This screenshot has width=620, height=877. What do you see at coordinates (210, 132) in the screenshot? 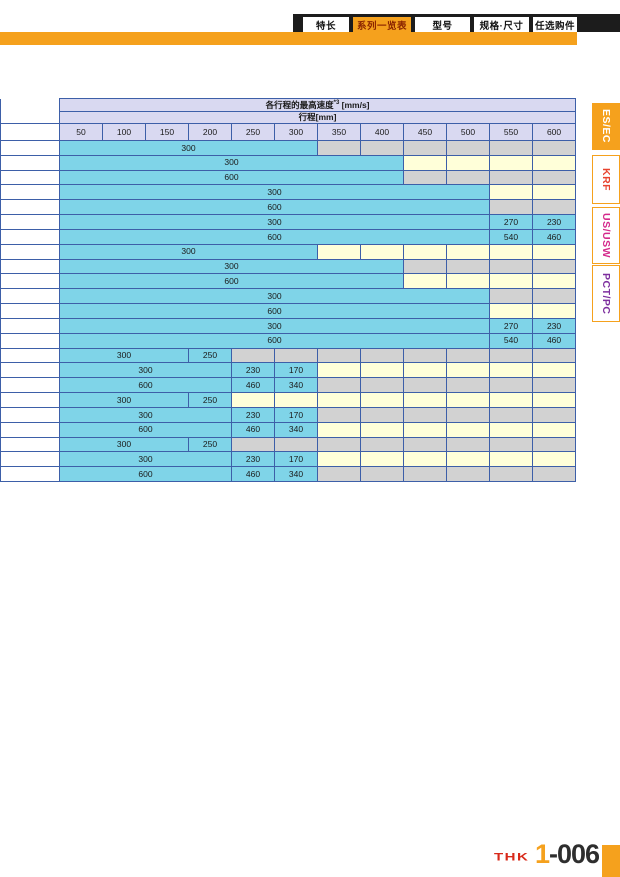
I see `col-header: 200` at bounding box center [210, 132].